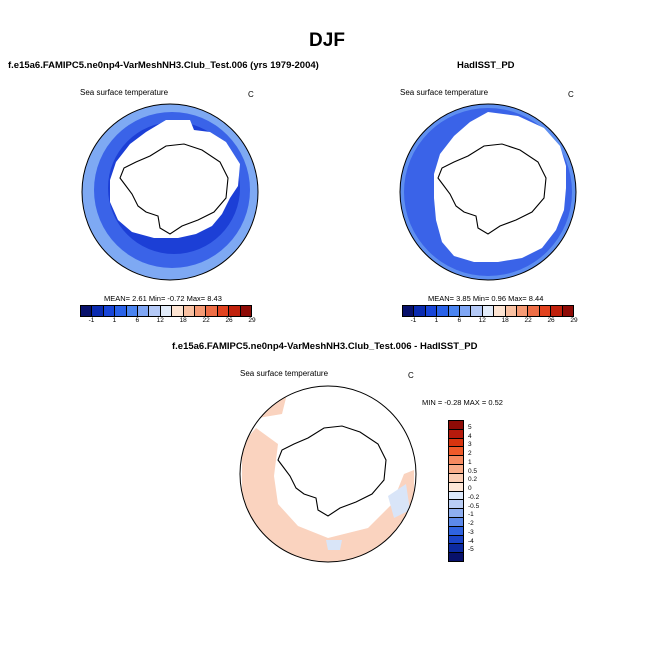  I want to click on panel1-max-value: 8.43, so click(214, 298).